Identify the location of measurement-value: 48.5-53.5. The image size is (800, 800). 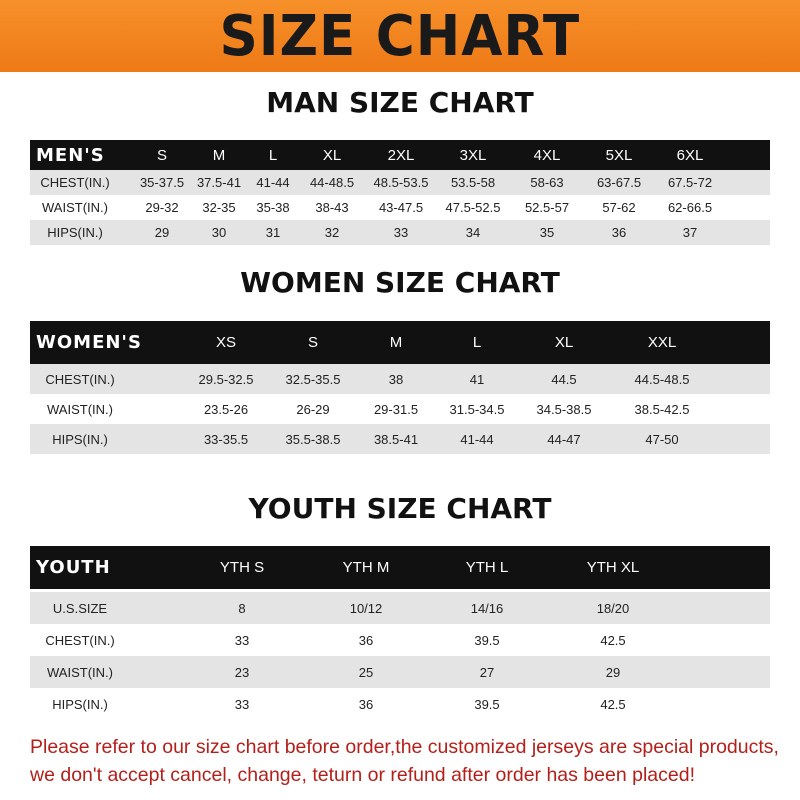
(401, 182).